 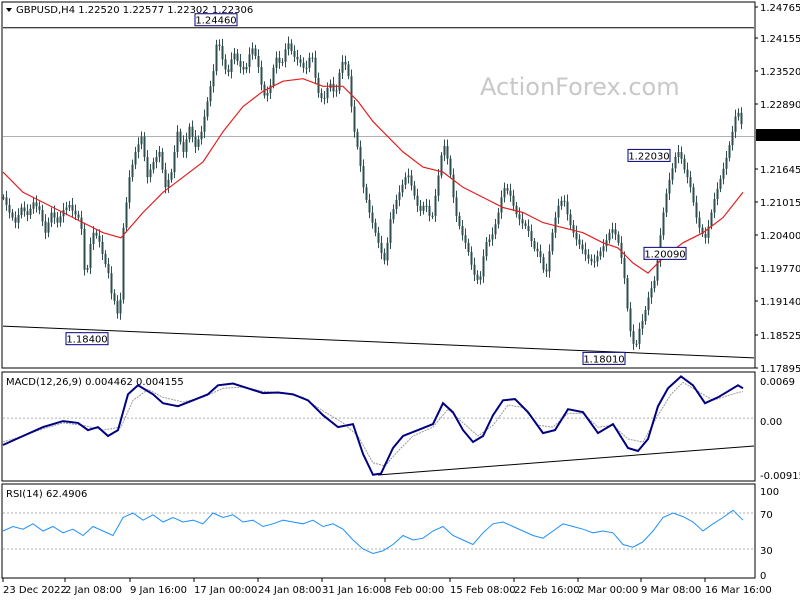 I want to click on y-tick-label: 1.24155, so click(x=780, y=39).